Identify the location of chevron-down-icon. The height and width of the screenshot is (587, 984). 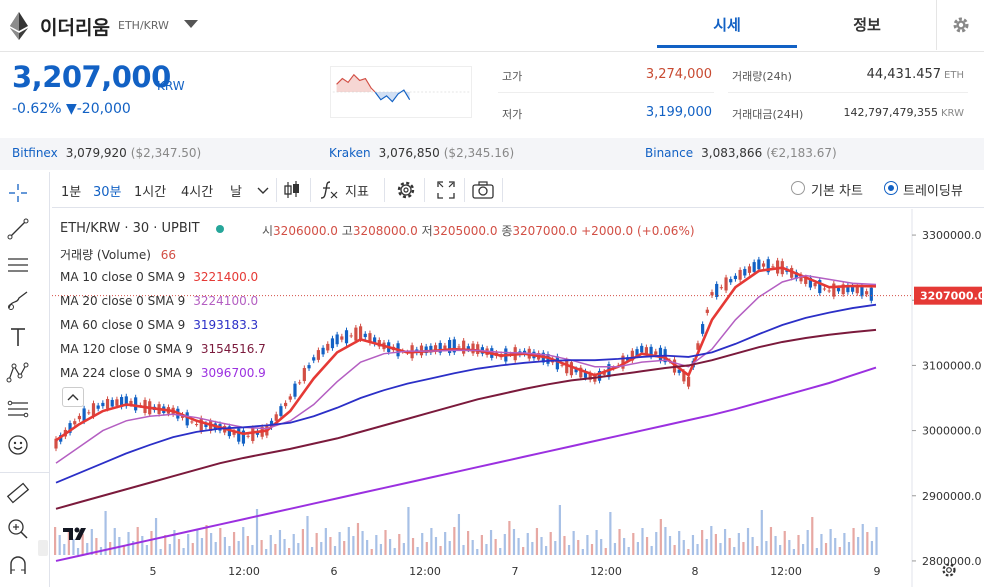
(263, 190).